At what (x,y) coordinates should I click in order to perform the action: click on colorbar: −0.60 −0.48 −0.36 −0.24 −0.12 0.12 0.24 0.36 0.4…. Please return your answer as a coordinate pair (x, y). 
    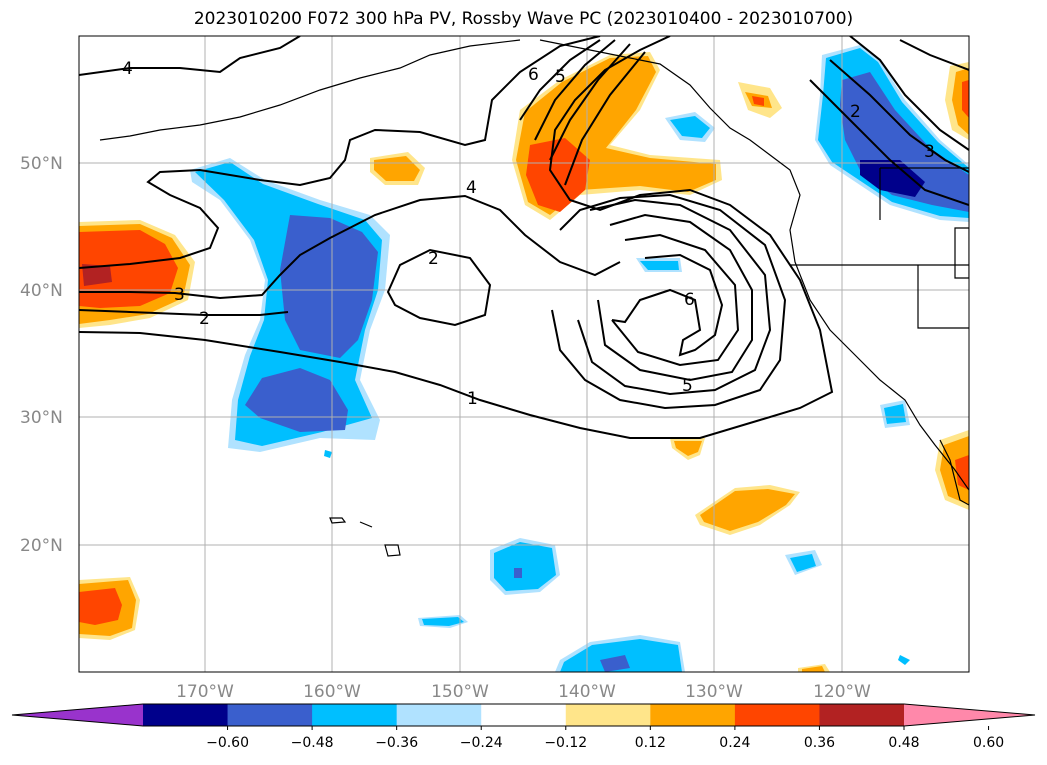
    Looking at the image, I should click on (523, 727).